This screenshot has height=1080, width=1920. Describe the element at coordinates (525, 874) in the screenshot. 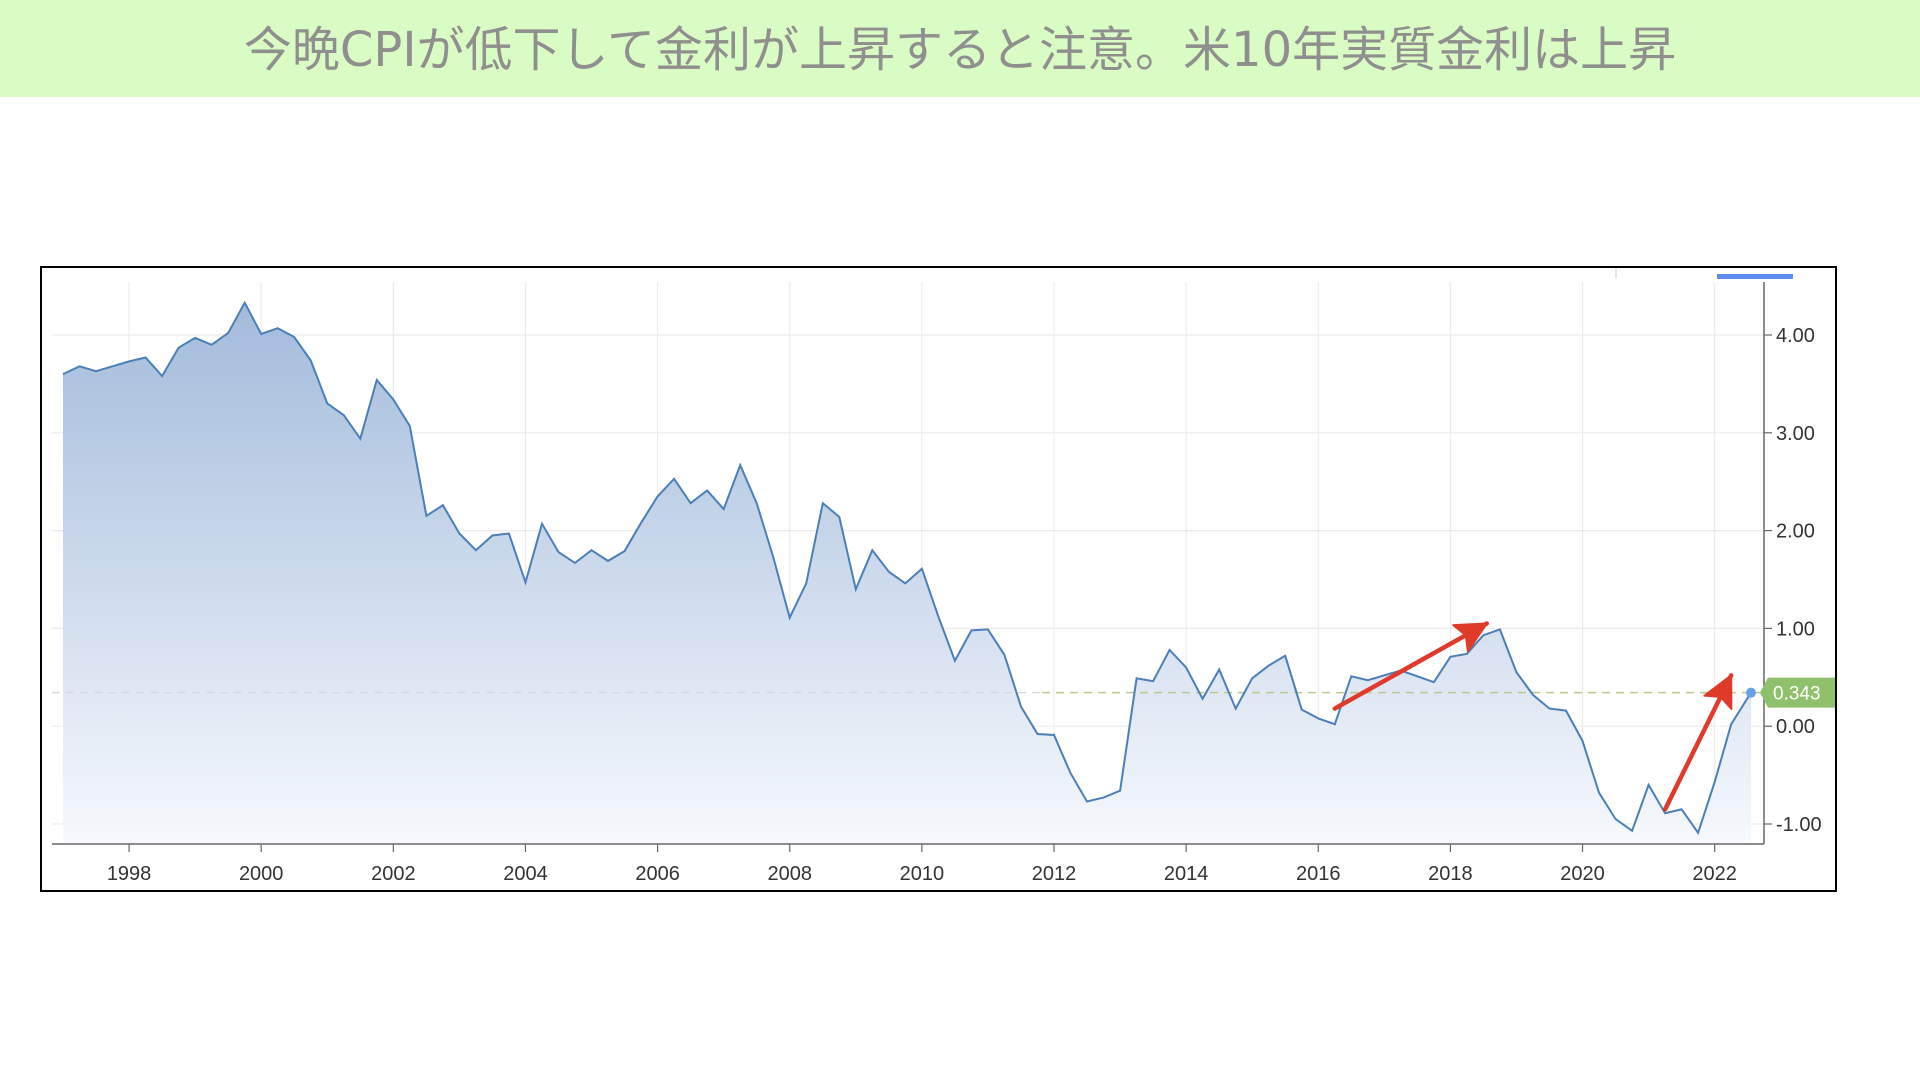

I see `x-tick-label-2004: 2004` at that location.